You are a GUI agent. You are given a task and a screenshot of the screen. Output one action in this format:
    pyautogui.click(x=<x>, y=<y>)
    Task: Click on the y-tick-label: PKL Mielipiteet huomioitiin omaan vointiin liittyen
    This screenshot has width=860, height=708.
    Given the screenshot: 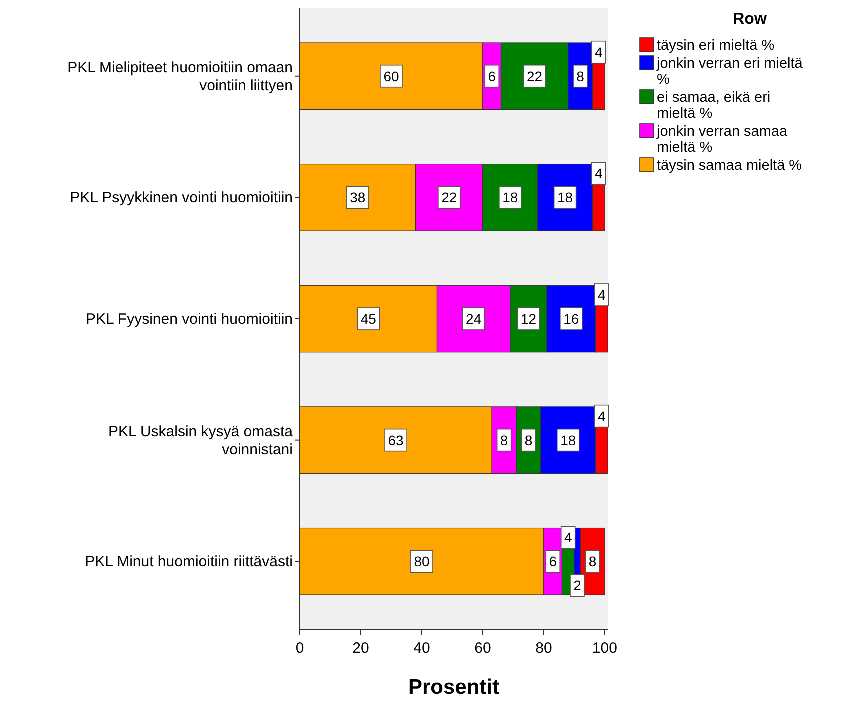 What is the action you would take?
    pyautogui.click(x=180, y=76)
    